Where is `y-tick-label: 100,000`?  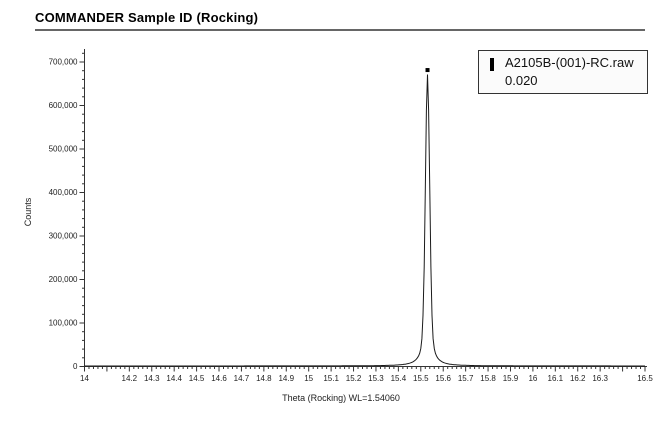 y-tick-label: 100,000 is located at coordinates (63, 323).